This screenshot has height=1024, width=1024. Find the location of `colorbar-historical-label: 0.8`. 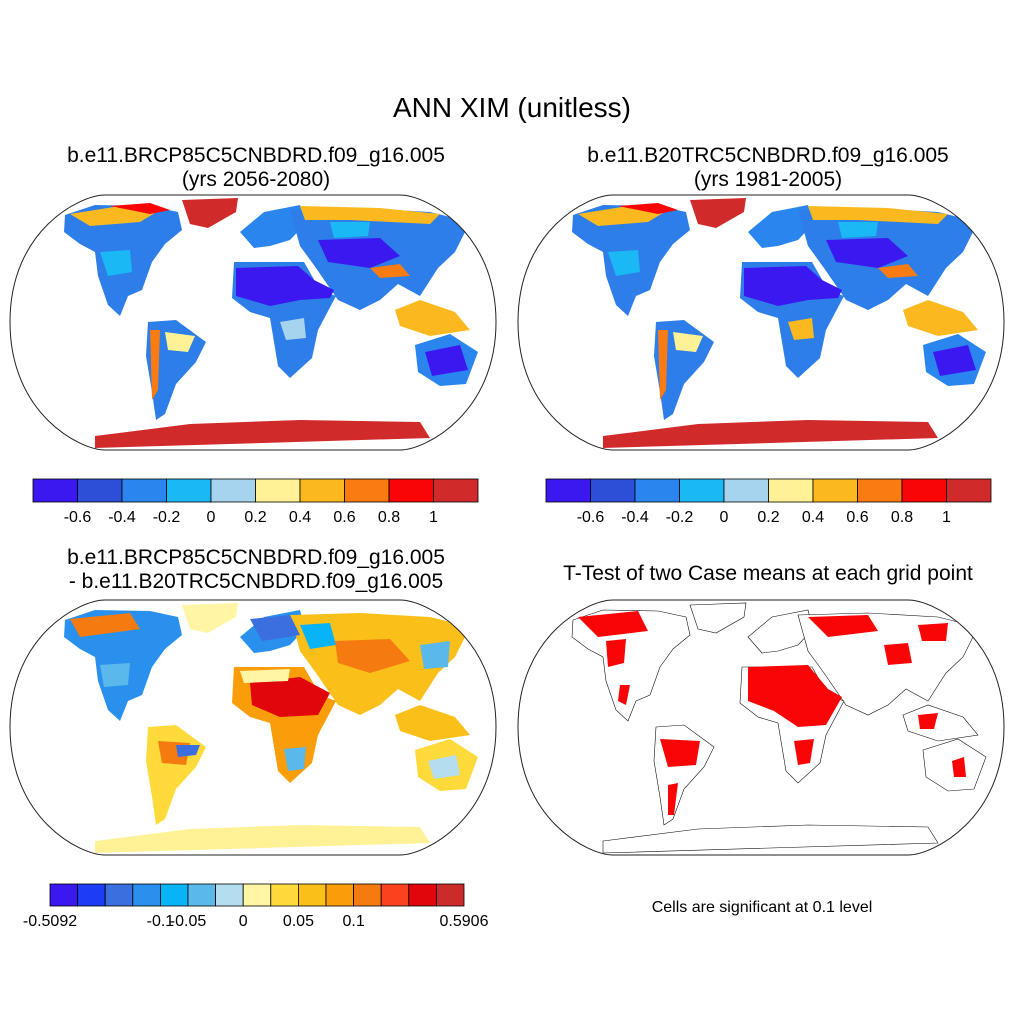

colorbar-historical-label: 0.8 is located at coordinates (902, 517).